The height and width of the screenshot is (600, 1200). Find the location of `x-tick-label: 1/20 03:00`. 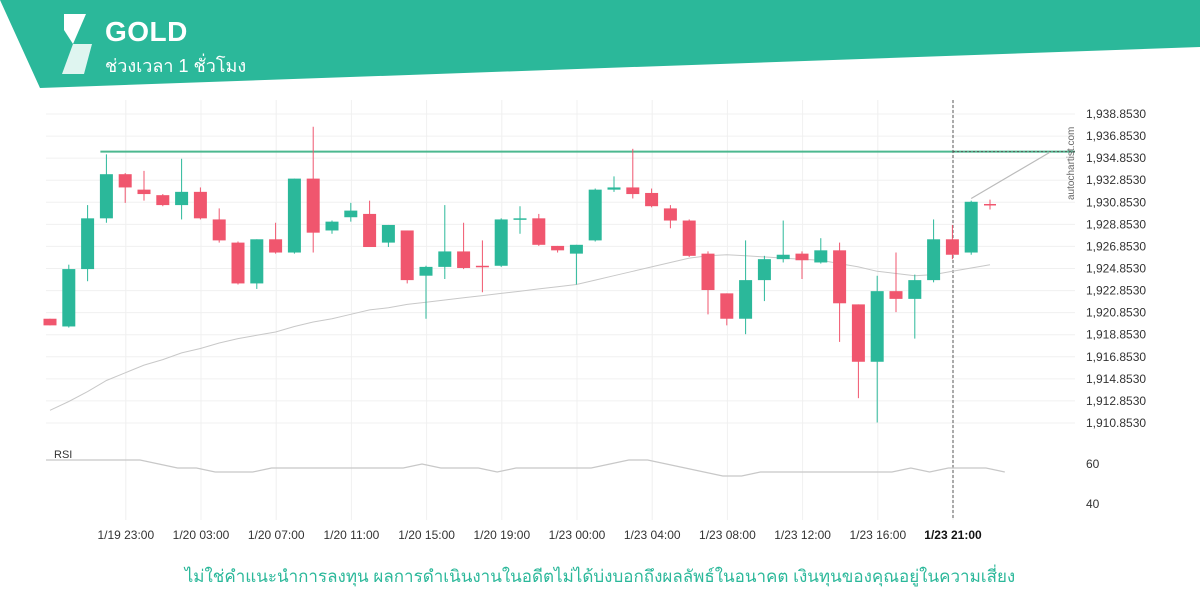

x-tick-label: 1/20 03:00 is located at coordinates (201, 535).